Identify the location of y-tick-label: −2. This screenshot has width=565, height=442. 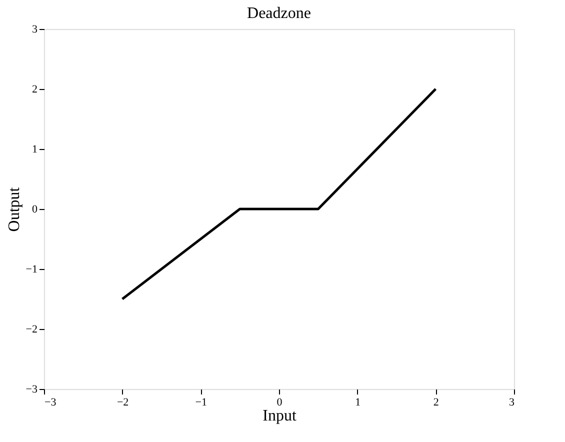
(32, 330).